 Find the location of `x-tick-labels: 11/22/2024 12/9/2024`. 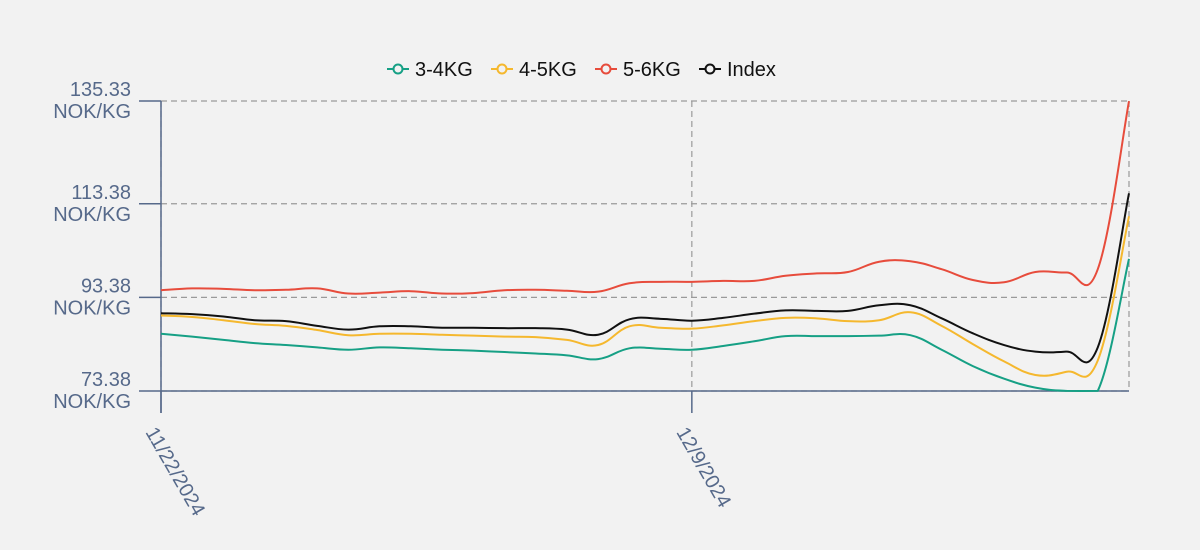

x-tick-labels: 11/22/2024 12/9/2024 is located at coordinates (438, 472).